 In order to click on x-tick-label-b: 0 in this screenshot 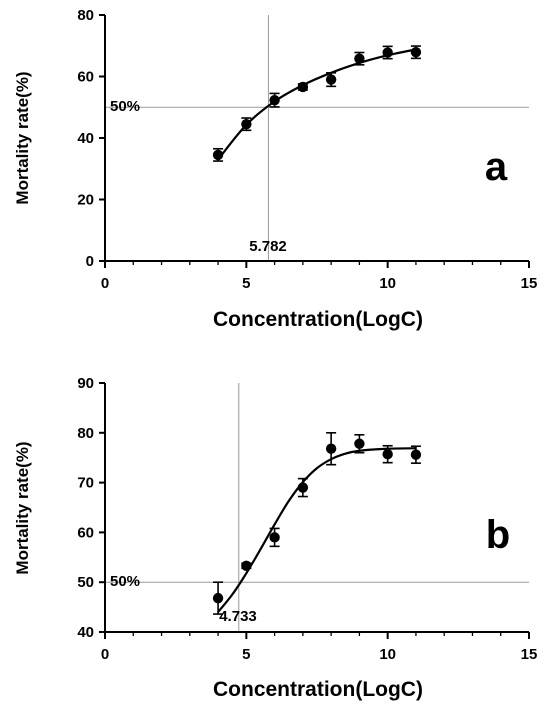, I will do `click(105, 654)`.